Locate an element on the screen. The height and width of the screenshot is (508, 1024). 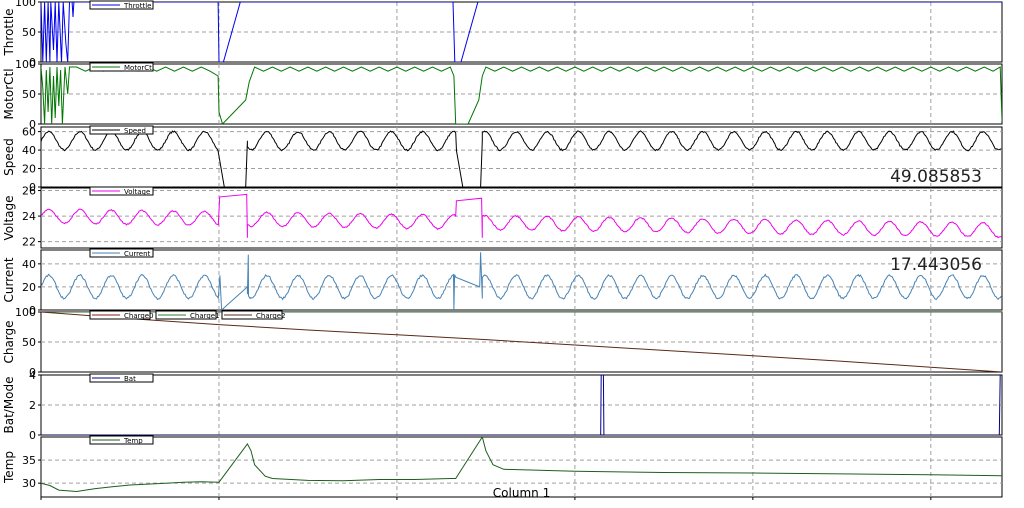
series-line-throttle is located at coordinates (521, 32).